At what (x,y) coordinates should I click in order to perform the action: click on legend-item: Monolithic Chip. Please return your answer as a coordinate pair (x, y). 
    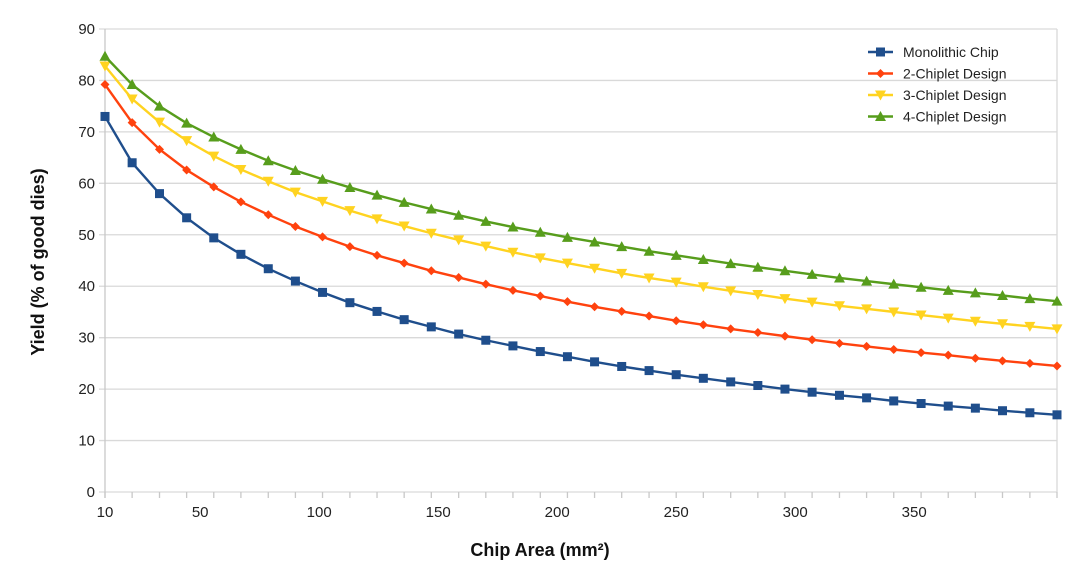
    Looking at the image, I should click on (933, 52).